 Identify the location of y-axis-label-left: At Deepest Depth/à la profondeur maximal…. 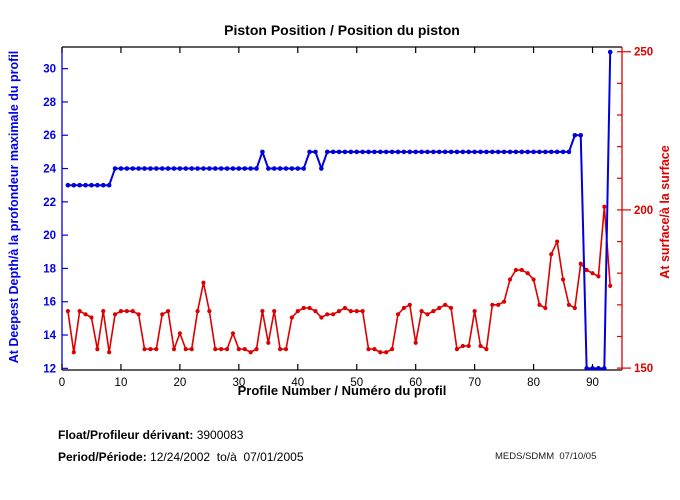
(14, 207).